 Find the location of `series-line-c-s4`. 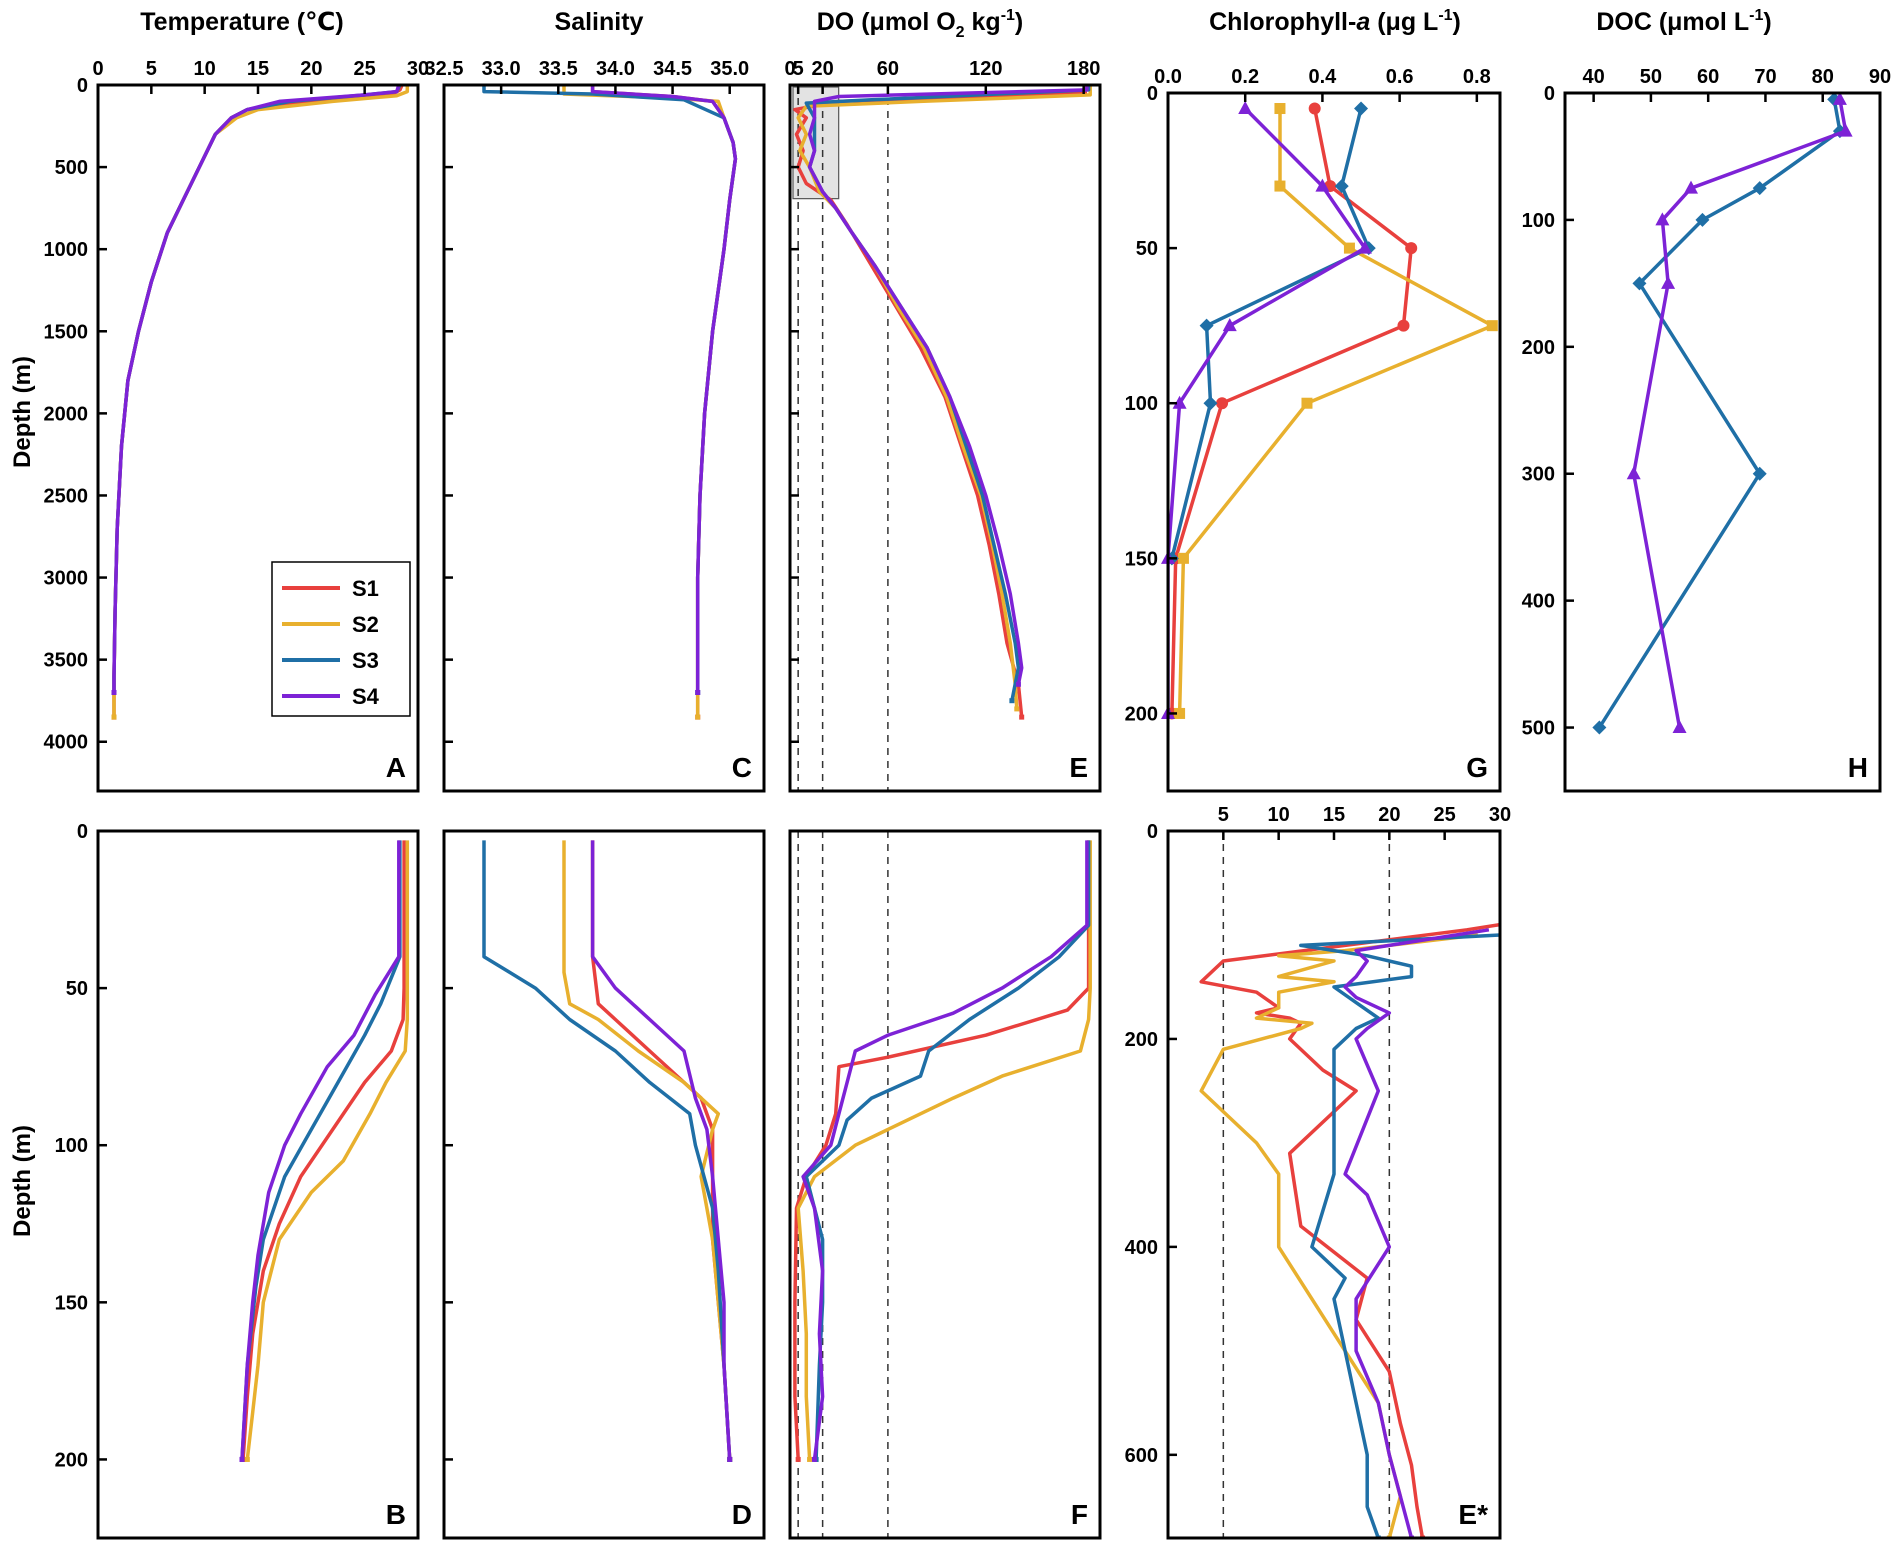

series-line-c-s4 is located at coordinates (664, 389).